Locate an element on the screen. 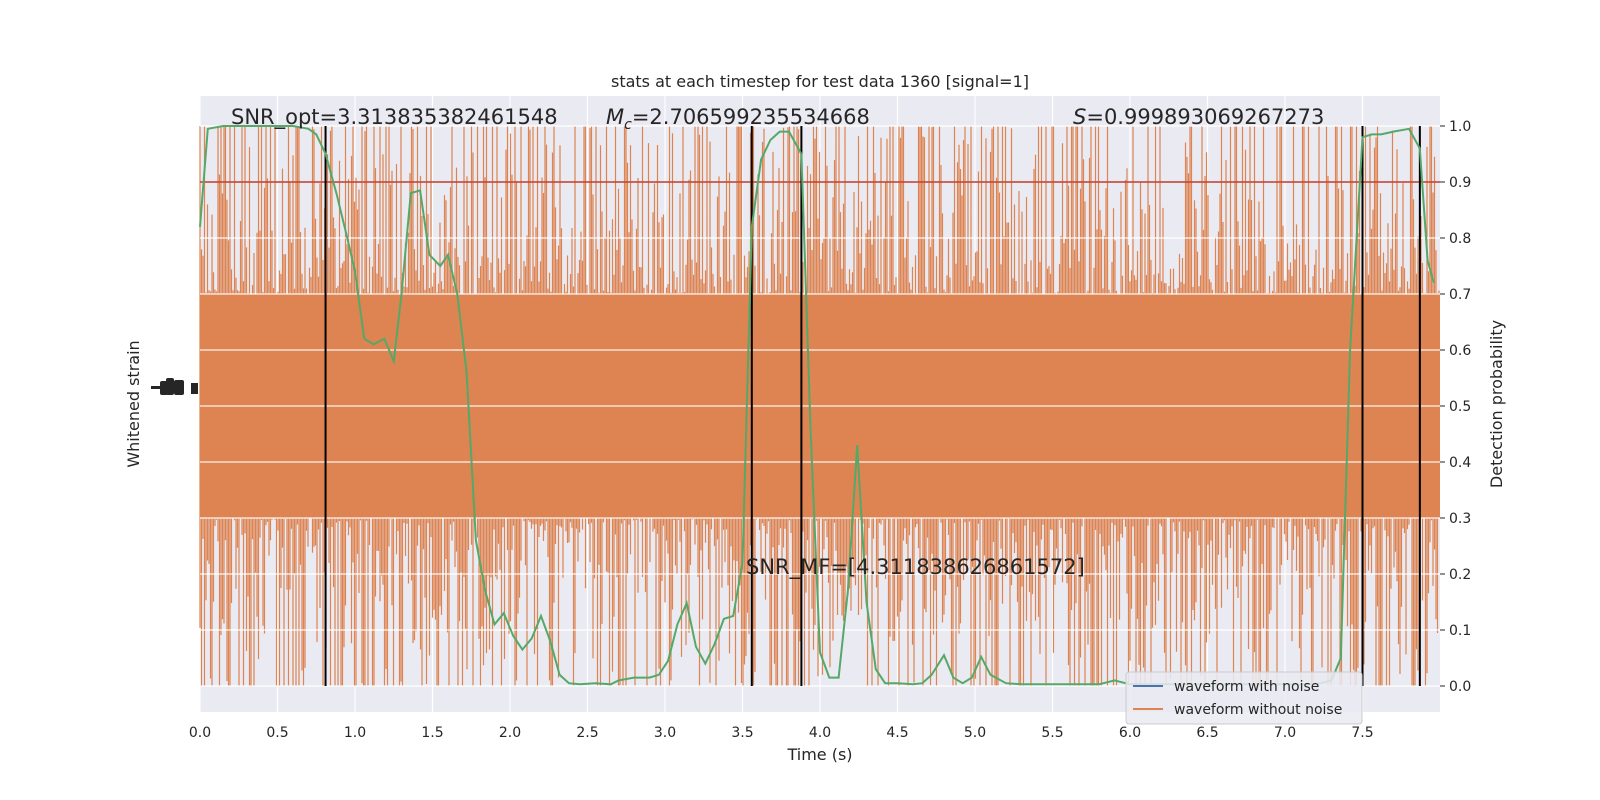 The height and width of the screenshot is (800, 1600). x-tick-label: 3.0 is located at coordinates (665, 733).